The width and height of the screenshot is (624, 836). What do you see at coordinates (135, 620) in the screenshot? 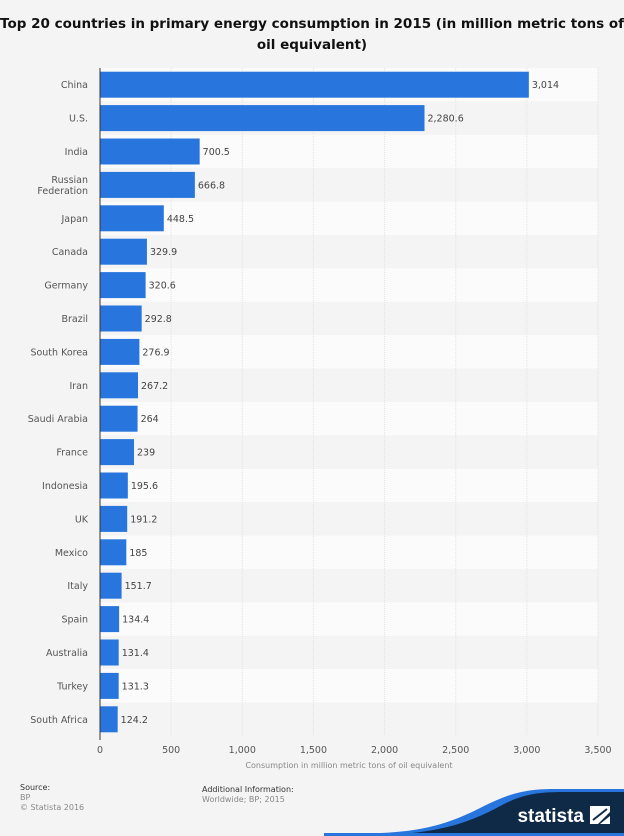
I see `value-label: 134.4` at bounding box center [135, 620].